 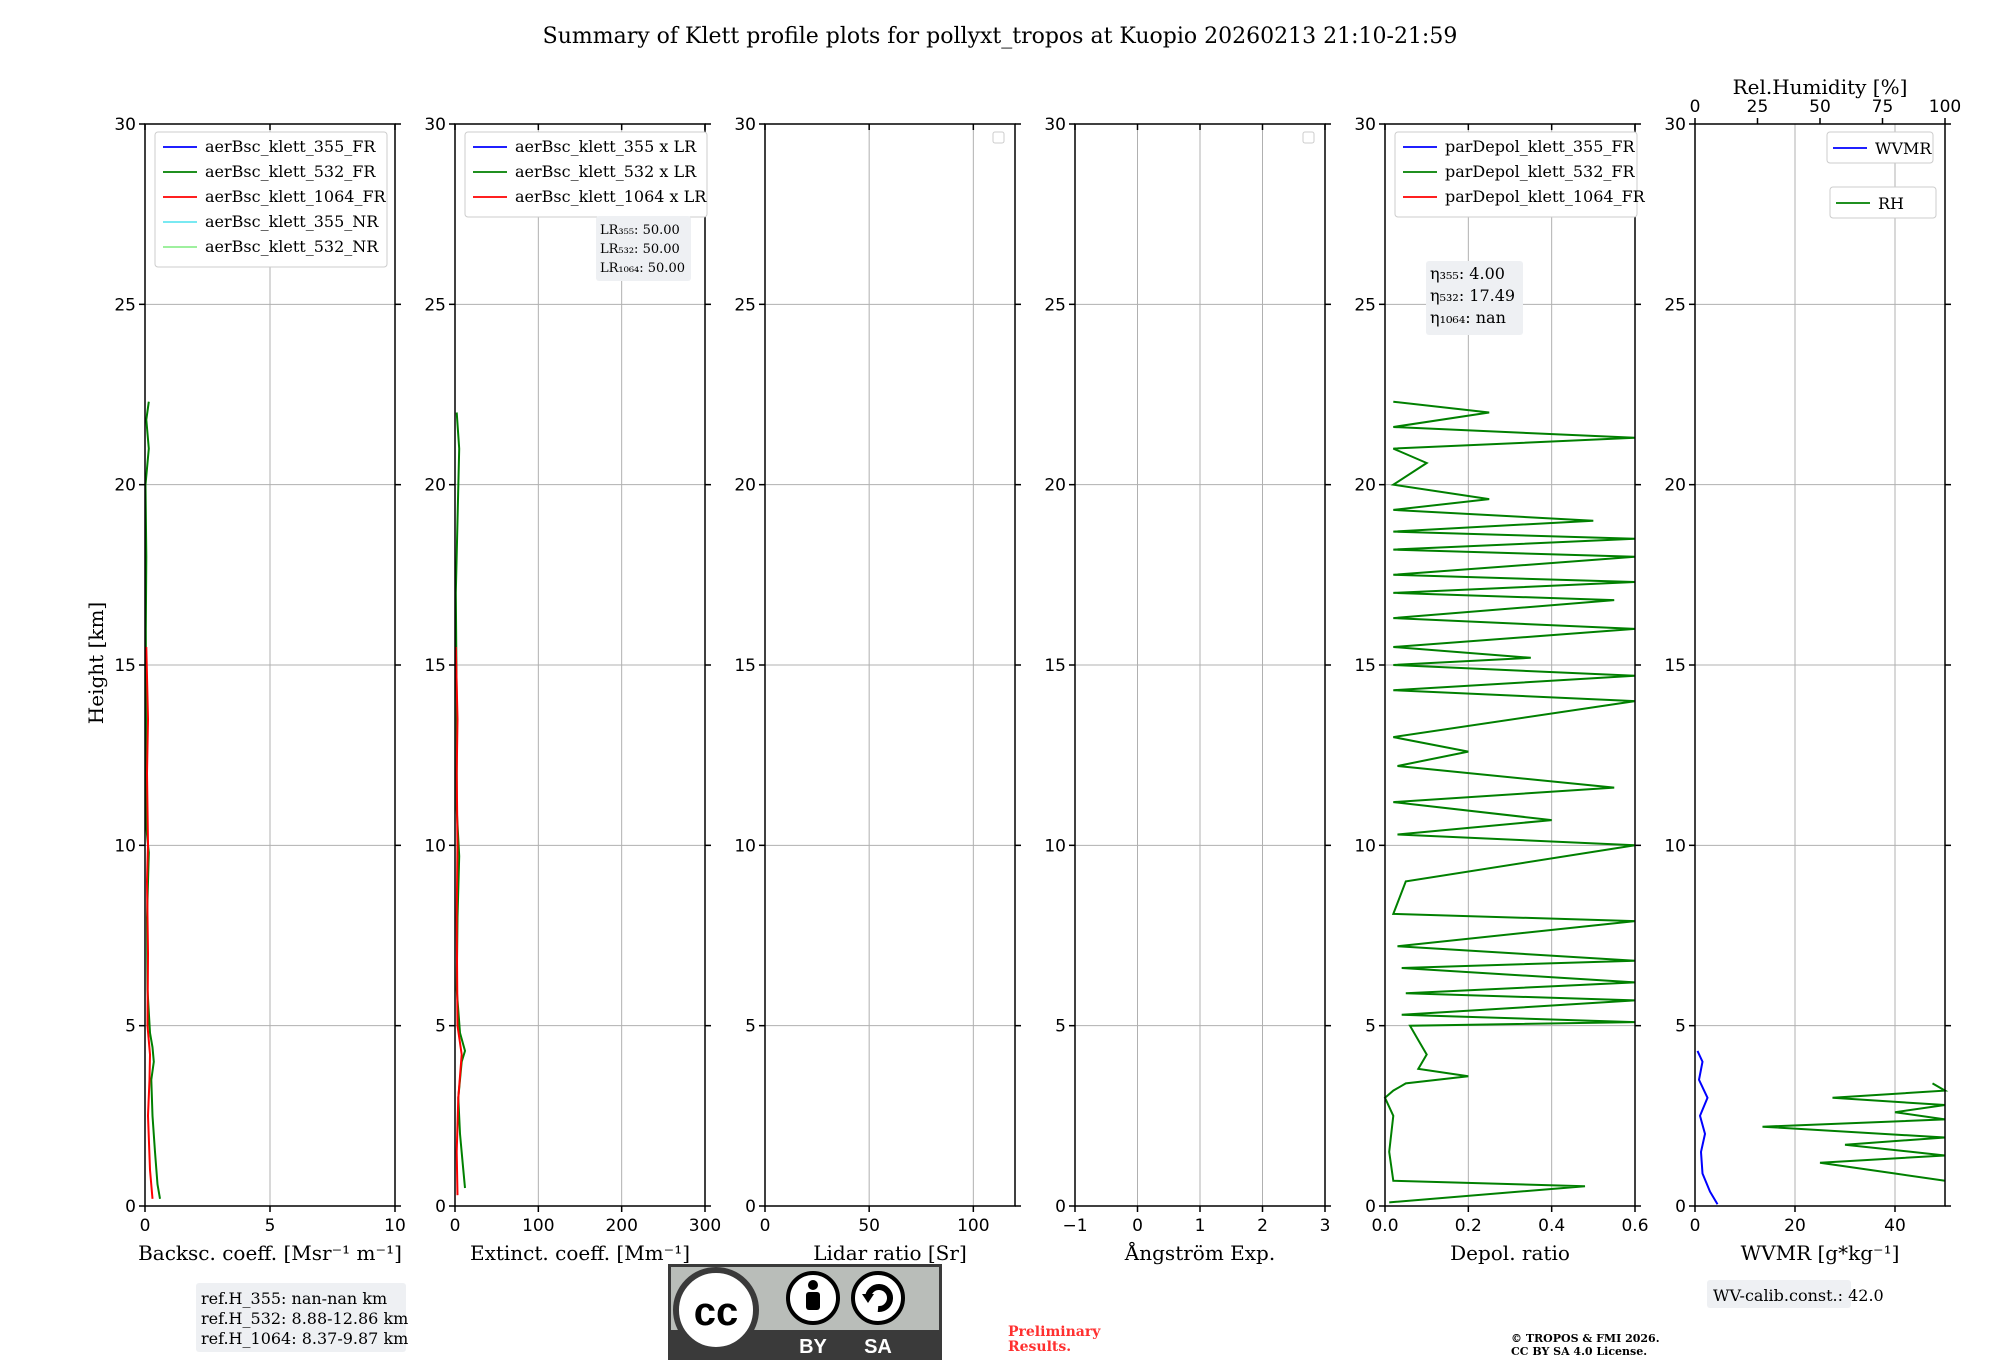 I want to click on x-axis-label: Depol. ratio, so click(x=1510, y=1253).